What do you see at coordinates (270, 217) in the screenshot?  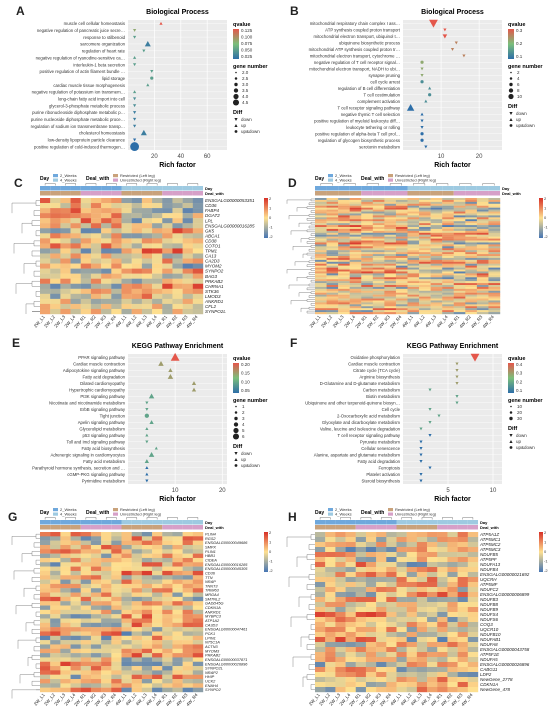 I see `color-scale-tick: 0` at bounding box center [270, 217].